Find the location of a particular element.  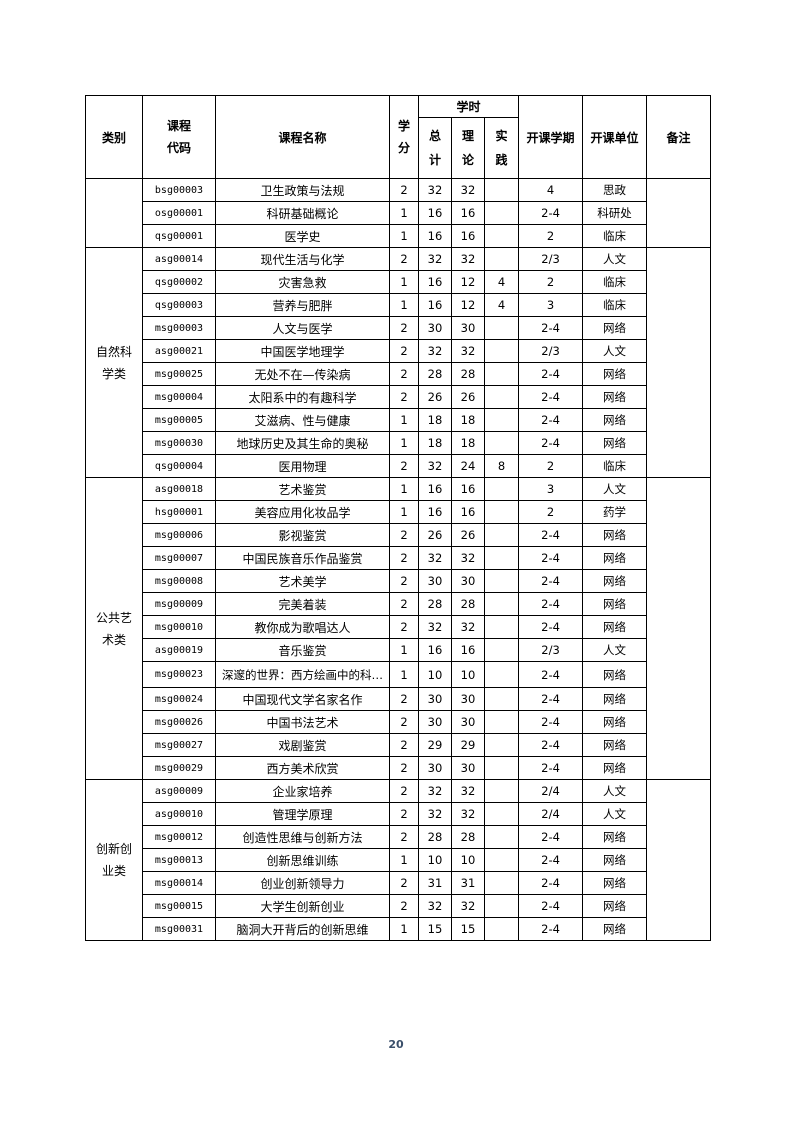

theory-cell: 10 is located at coordinates (468, 860).